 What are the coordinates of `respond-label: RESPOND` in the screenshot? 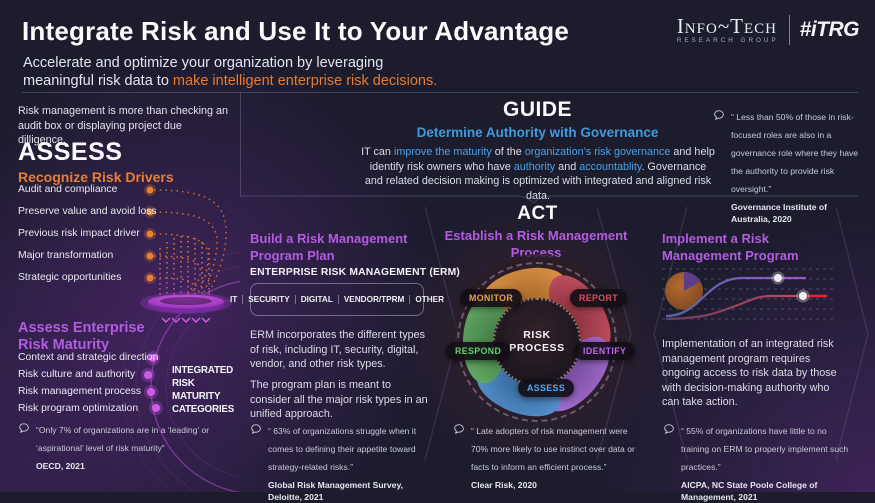 It's located at (478, 351).